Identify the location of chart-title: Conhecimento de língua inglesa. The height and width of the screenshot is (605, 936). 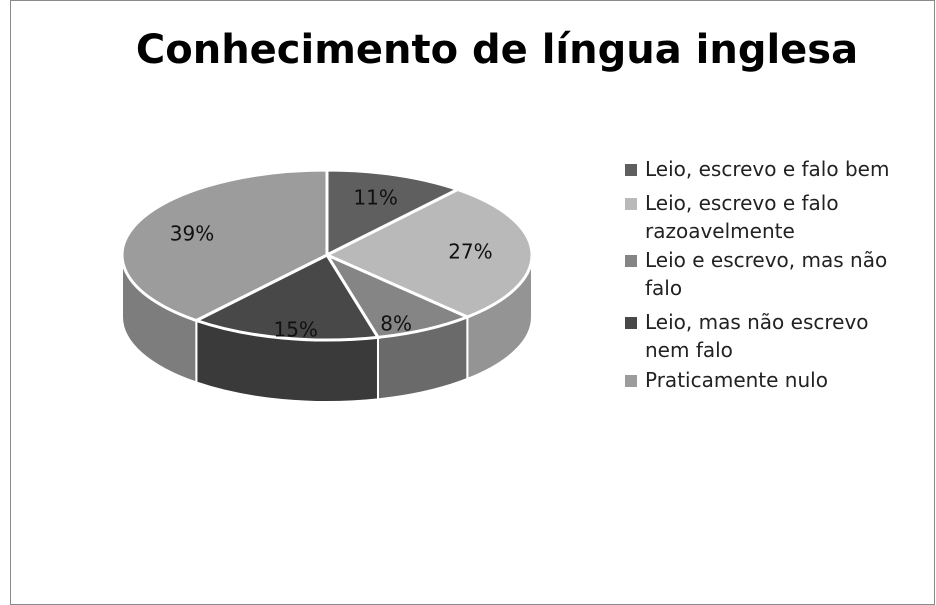
(497, 50).